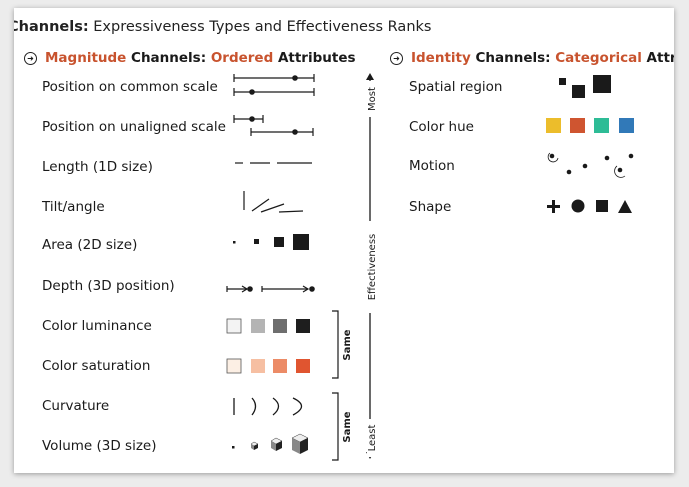  I want to click on same-brackets, so click(335, 385).